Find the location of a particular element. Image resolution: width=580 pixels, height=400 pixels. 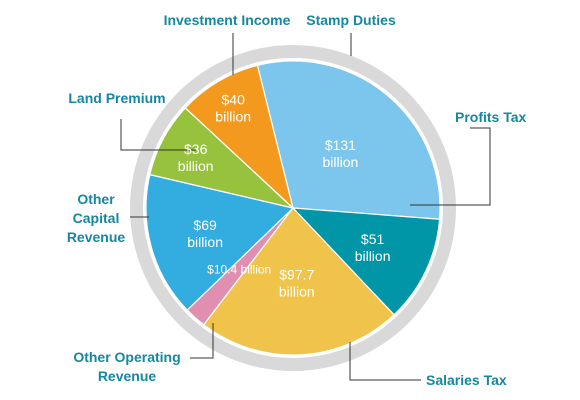

category-label-profits-tax: Profits Tax is located at coordinates (491, 117).